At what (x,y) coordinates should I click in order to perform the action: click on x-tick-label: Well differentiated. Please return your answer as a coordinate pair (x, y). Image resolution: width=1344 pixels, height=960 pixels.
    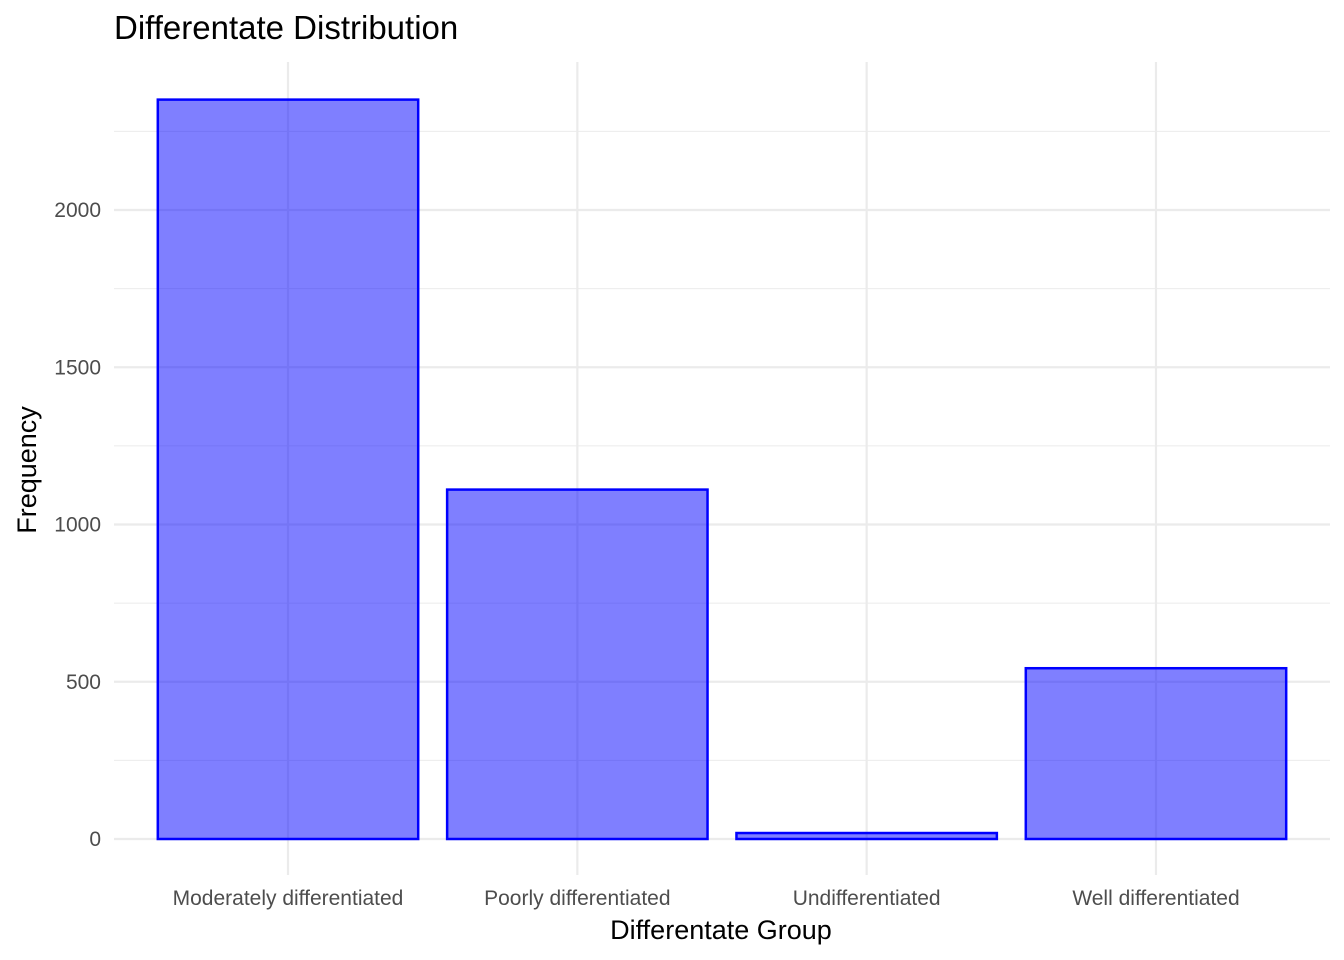
    Looking at the image, I should click on (1155, 898).